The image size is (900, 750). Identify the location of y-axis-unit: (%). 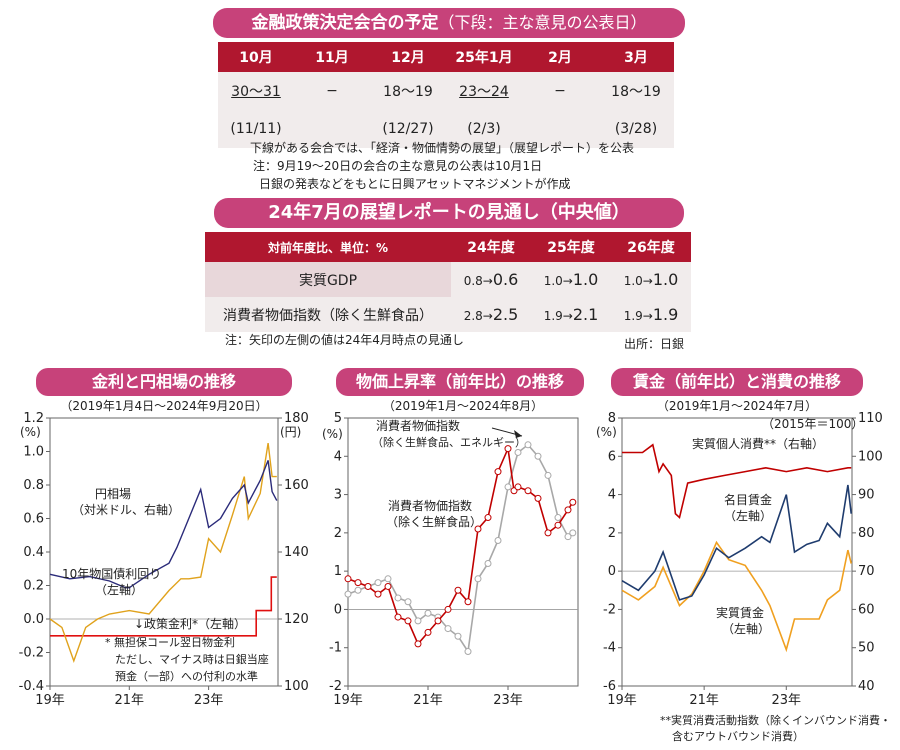
(332, 434).